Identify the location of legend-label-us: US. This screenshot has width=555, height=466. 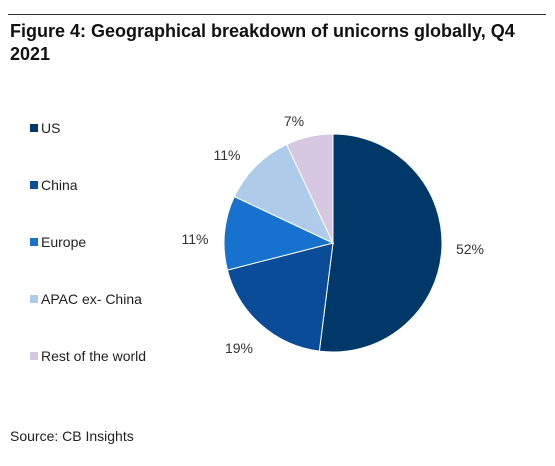
(51, 128).